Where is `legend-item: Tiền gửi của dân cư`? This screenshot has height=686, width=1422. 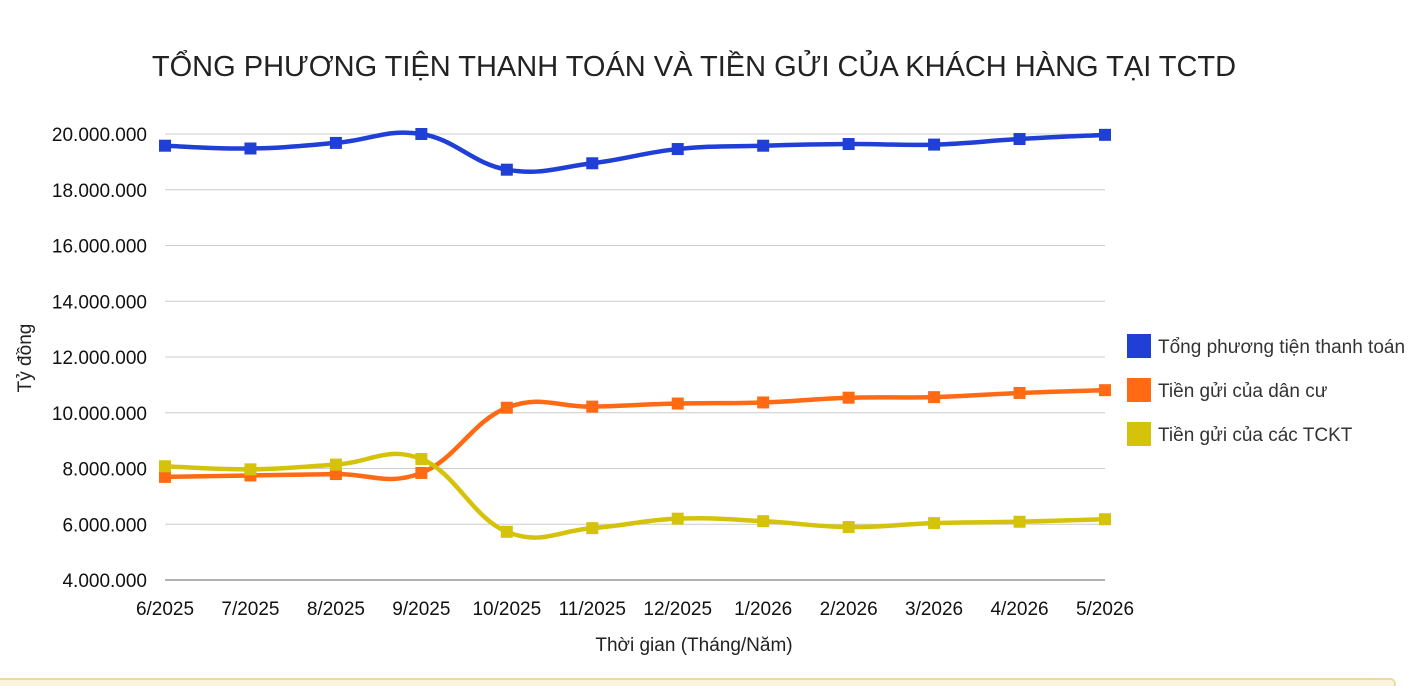 legend-item: Tiền gửi của dân cư is located at coordinates (1227, 390).